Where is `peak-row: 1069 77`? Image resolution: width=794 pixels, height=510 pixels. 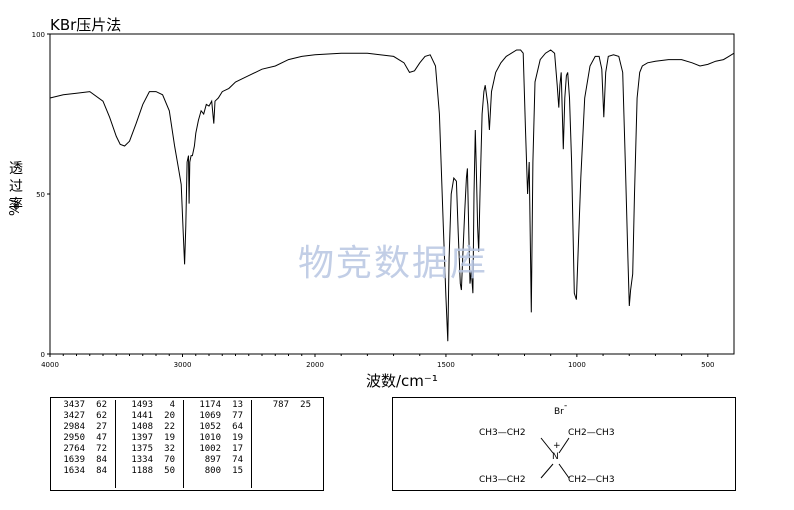
peak-row: 1069 77 is located at coordinates (221, 416).